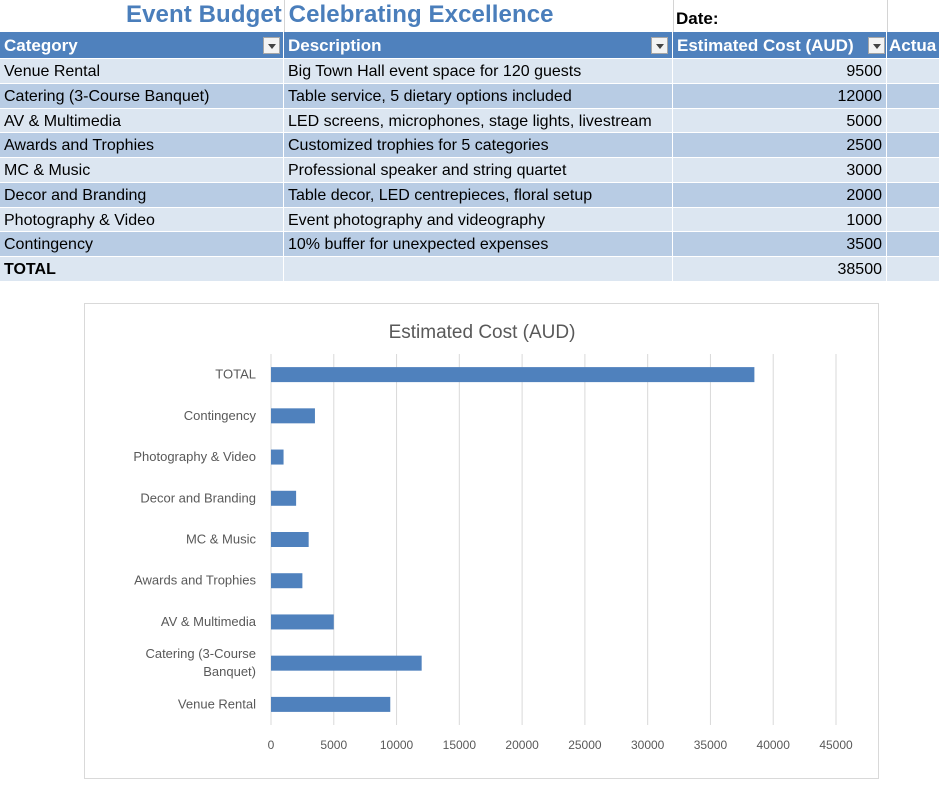 This screenshot has width=940, height=795. What do you see at coordinates (780, 195) in the screenshot?
I see `cell-estimated-cost: 2000` at bounding box center [780, 195].